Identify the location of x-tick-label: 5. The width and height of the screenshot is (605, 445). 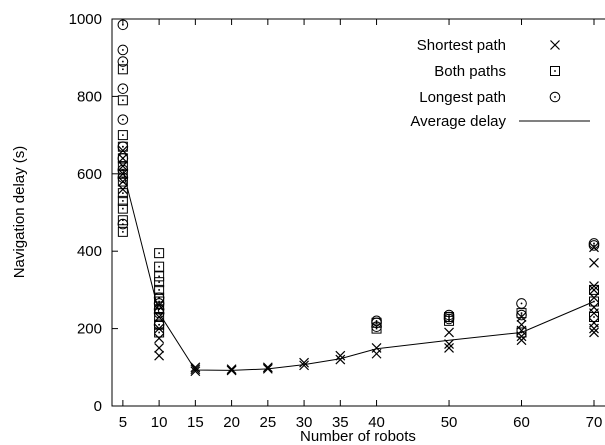
(123, 422).